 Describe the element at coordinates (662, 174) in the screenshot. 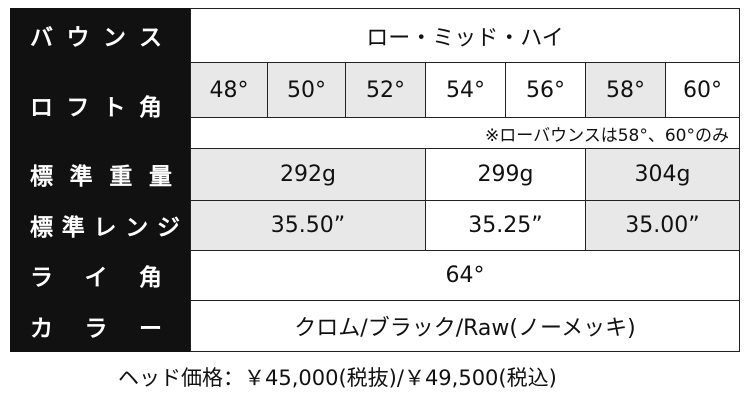

I see `cell: 304g` at that location.